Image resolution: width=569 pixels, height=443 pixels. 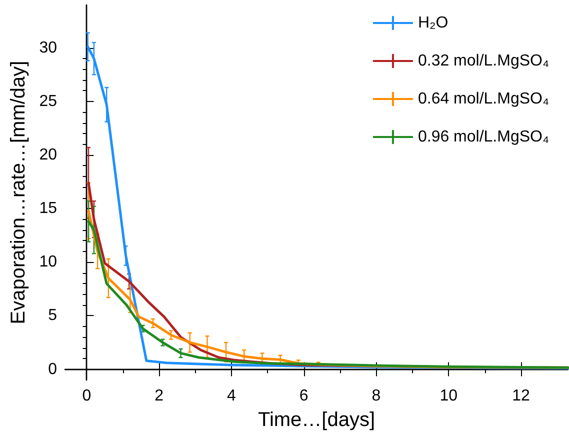 I want to click on x-tick-label: 6, so click(x=303, y=396).